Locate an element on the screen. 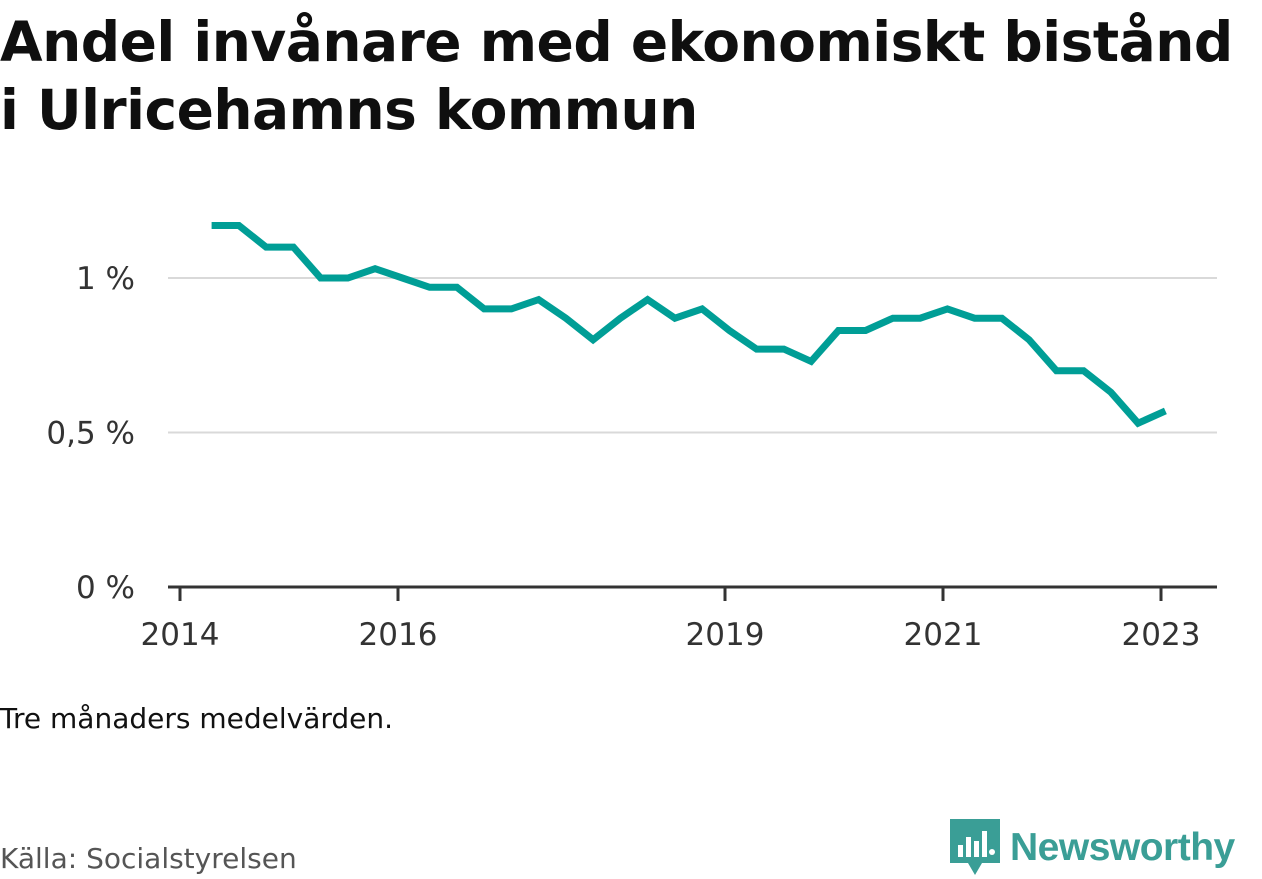  x-tick-label: 2023 is located at coordinates (1161, 635).